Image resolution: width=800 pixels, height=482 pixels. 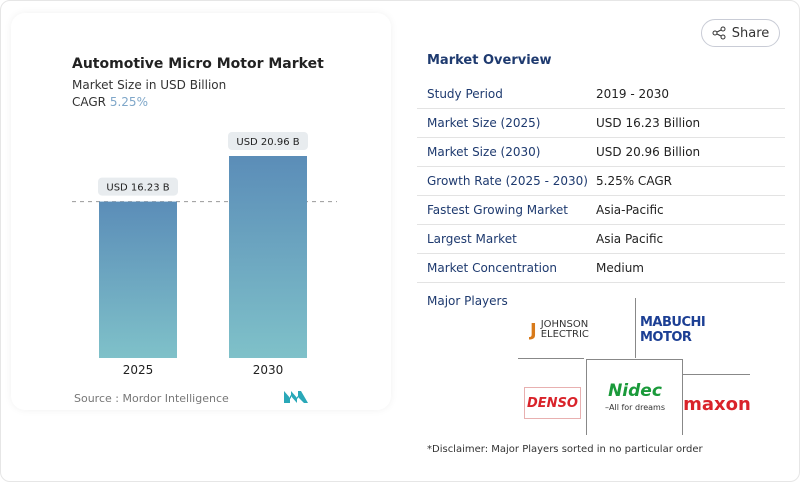 I want to click on row-value: USD 20.96 Billion, so click(x=648, y=152).